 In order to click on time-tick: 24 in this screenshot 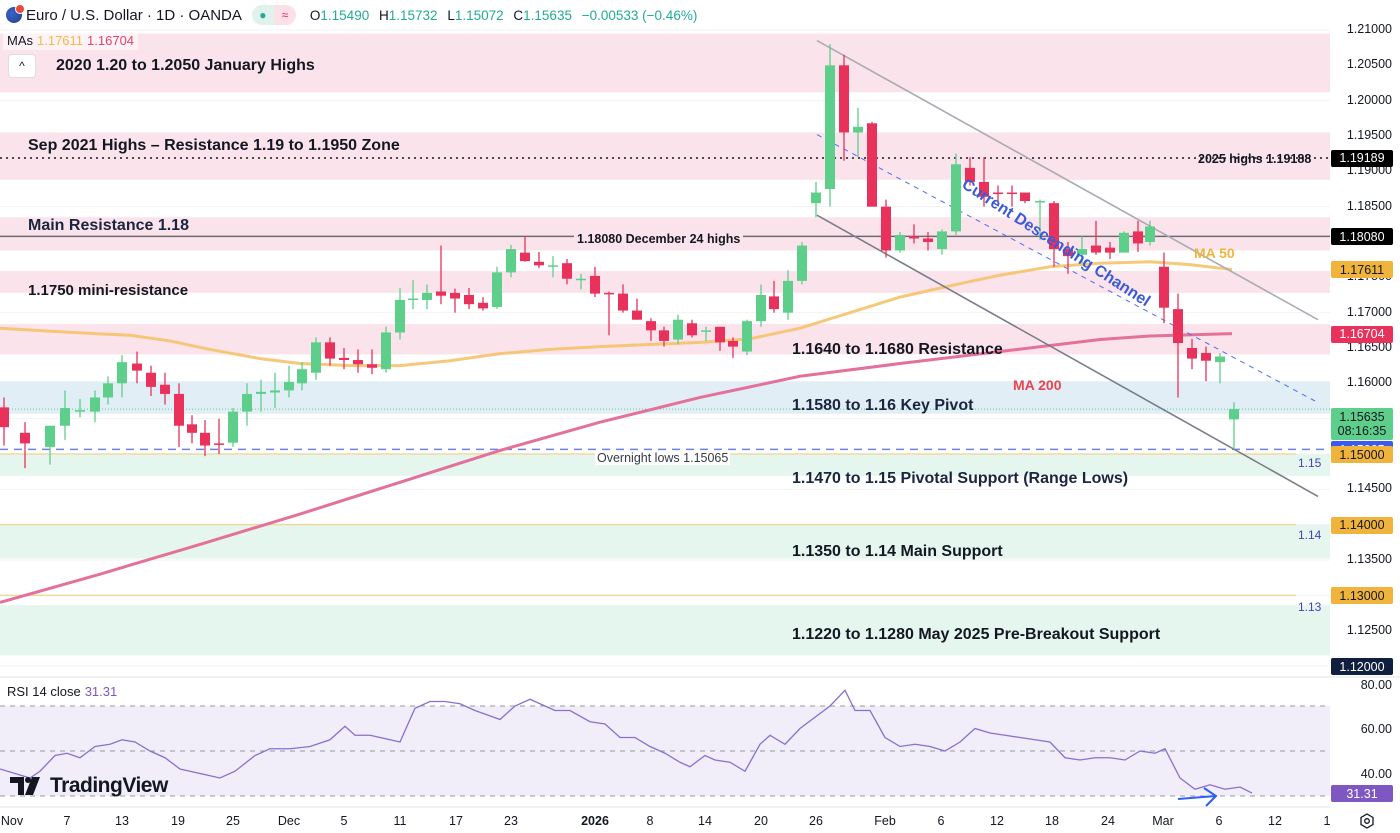, I will do `click(1108, 821)`.